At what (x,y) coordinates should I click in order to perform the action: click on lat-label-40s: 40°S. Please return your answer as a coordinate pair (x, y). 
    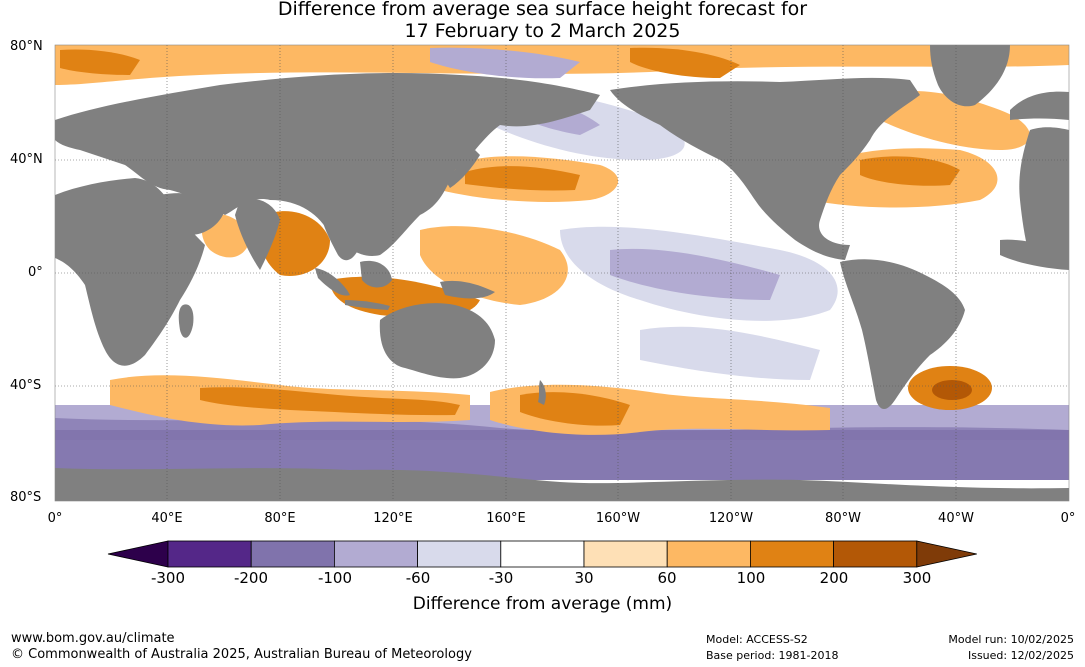
    Looking at the image, I should click on (26, 385).